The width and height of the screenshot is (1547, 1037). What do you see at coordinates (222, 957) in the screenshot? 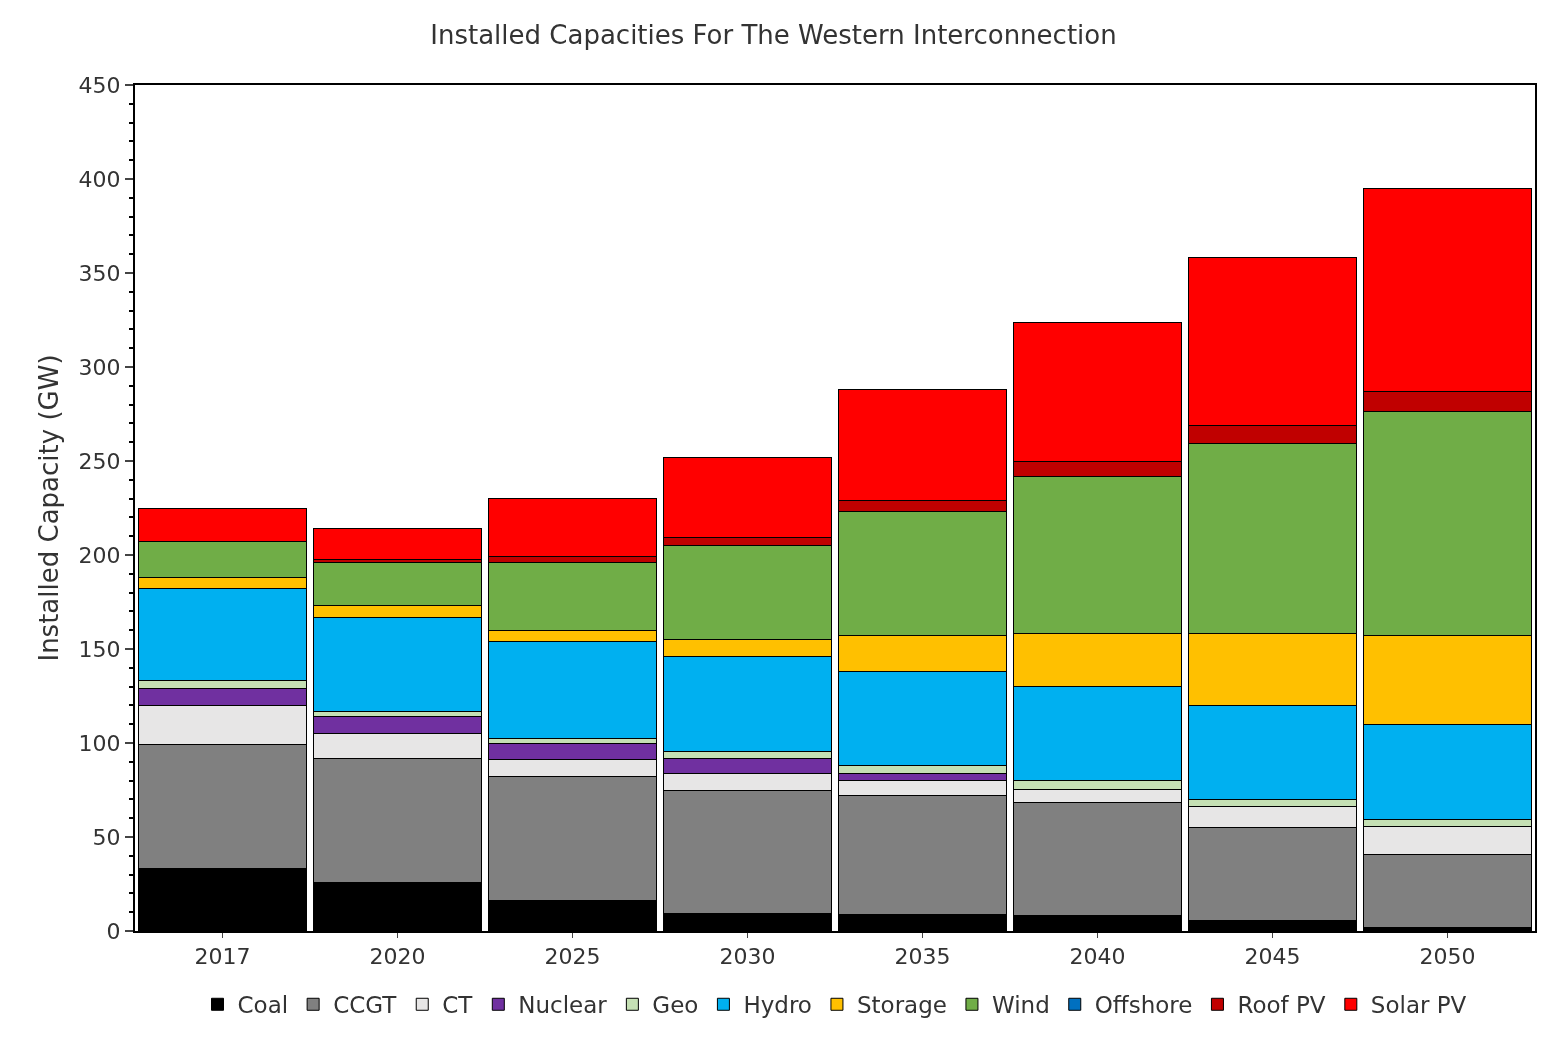
I see `x-tick-label: 2017` at bounding box center [222, 957].